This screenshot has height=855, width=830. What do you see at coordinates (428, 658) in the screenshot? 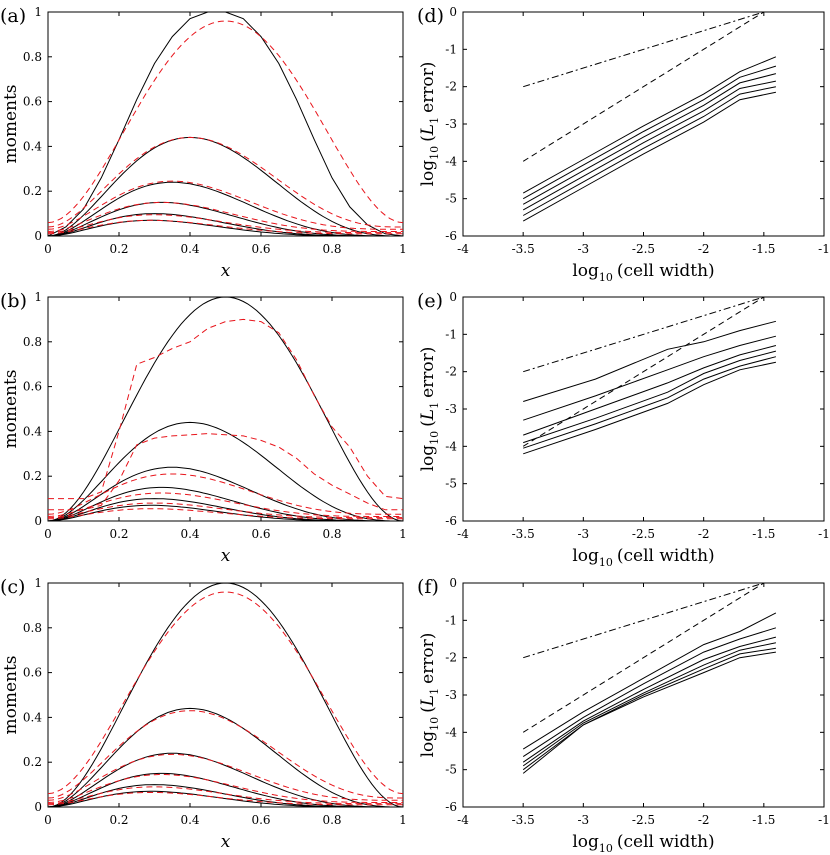
I see `panel-f-ylabel-text: error)` at bounding box center [428, 658].